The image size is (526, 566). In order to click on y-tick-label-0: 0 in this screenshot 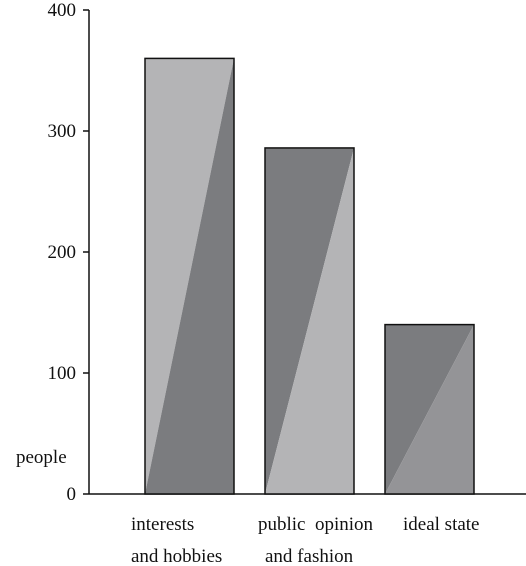, I will do `click(72, 494)`.